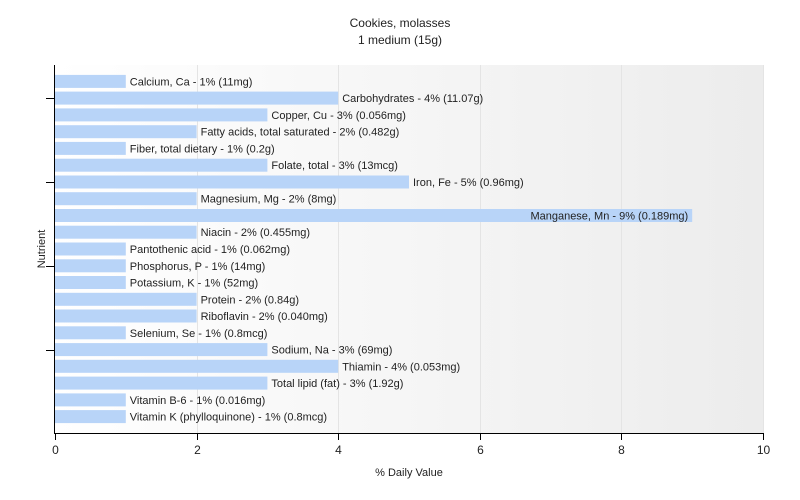 This screenshot has width=800, height=500. I want to click on x-tick-label: 10, so click(764, 450).